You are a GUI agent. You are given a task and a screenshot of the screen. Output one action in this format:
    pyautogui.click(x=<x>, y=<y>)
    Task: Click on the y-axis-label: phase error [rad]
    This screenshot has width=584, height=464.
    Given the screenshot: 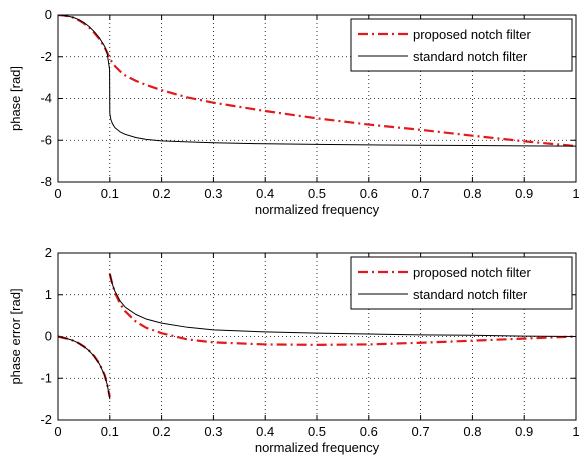 What is the action you would take?
    pyautogui.click(x=15, y=336)
    